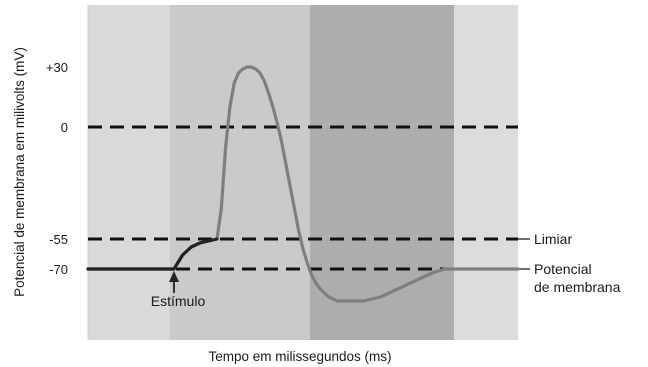 The image size is (648, 367). Describe the element at coordinates (19, 172) in the screenshot. I see `y-axis-label: Potencial de membrana em milivolts (mV)` at that location.